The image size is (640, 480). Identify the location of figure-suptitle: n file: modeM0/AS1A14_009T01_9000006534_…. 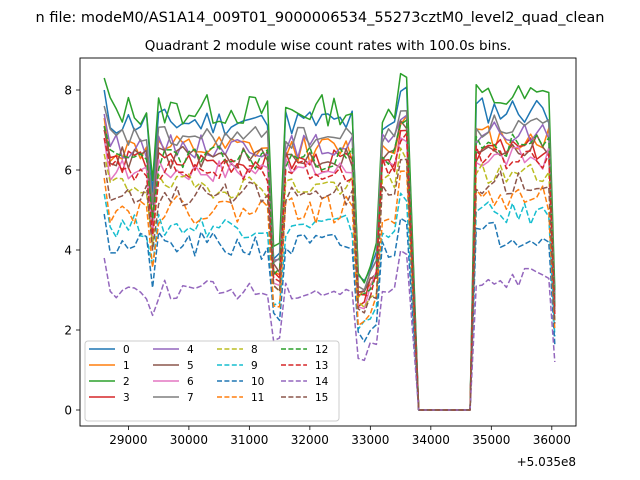
(320, 18).